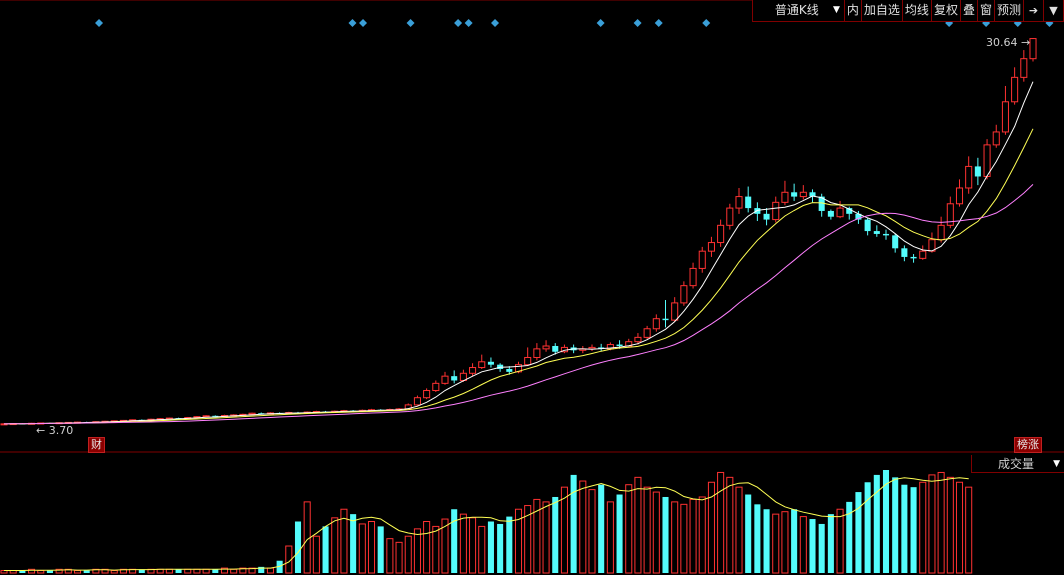 The image size is (1064, 575). What do you see at coordinates (1009, 10) in the screenshot?
I see `forecast-button: 预测` at bounding box center [1009, 10].